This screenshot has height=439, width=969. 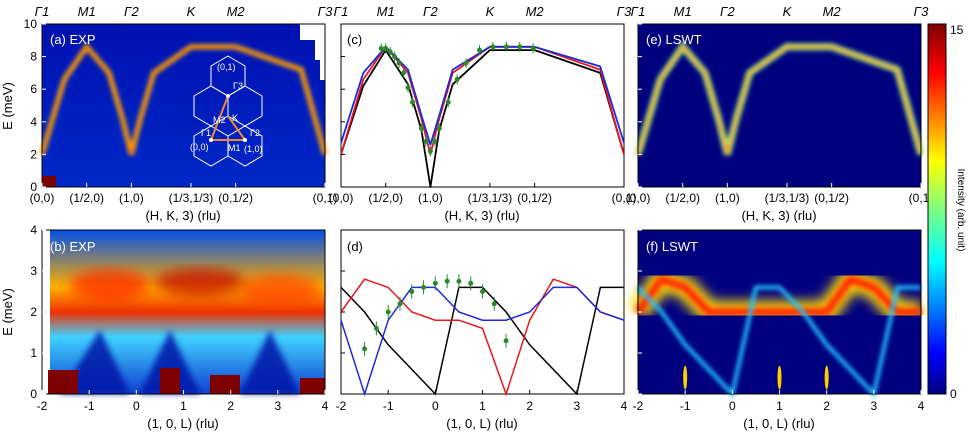 What do you see at coordinates (832, 11) in the screenshot?
I see `sym-label: M2` at bounding box center [832, 11].